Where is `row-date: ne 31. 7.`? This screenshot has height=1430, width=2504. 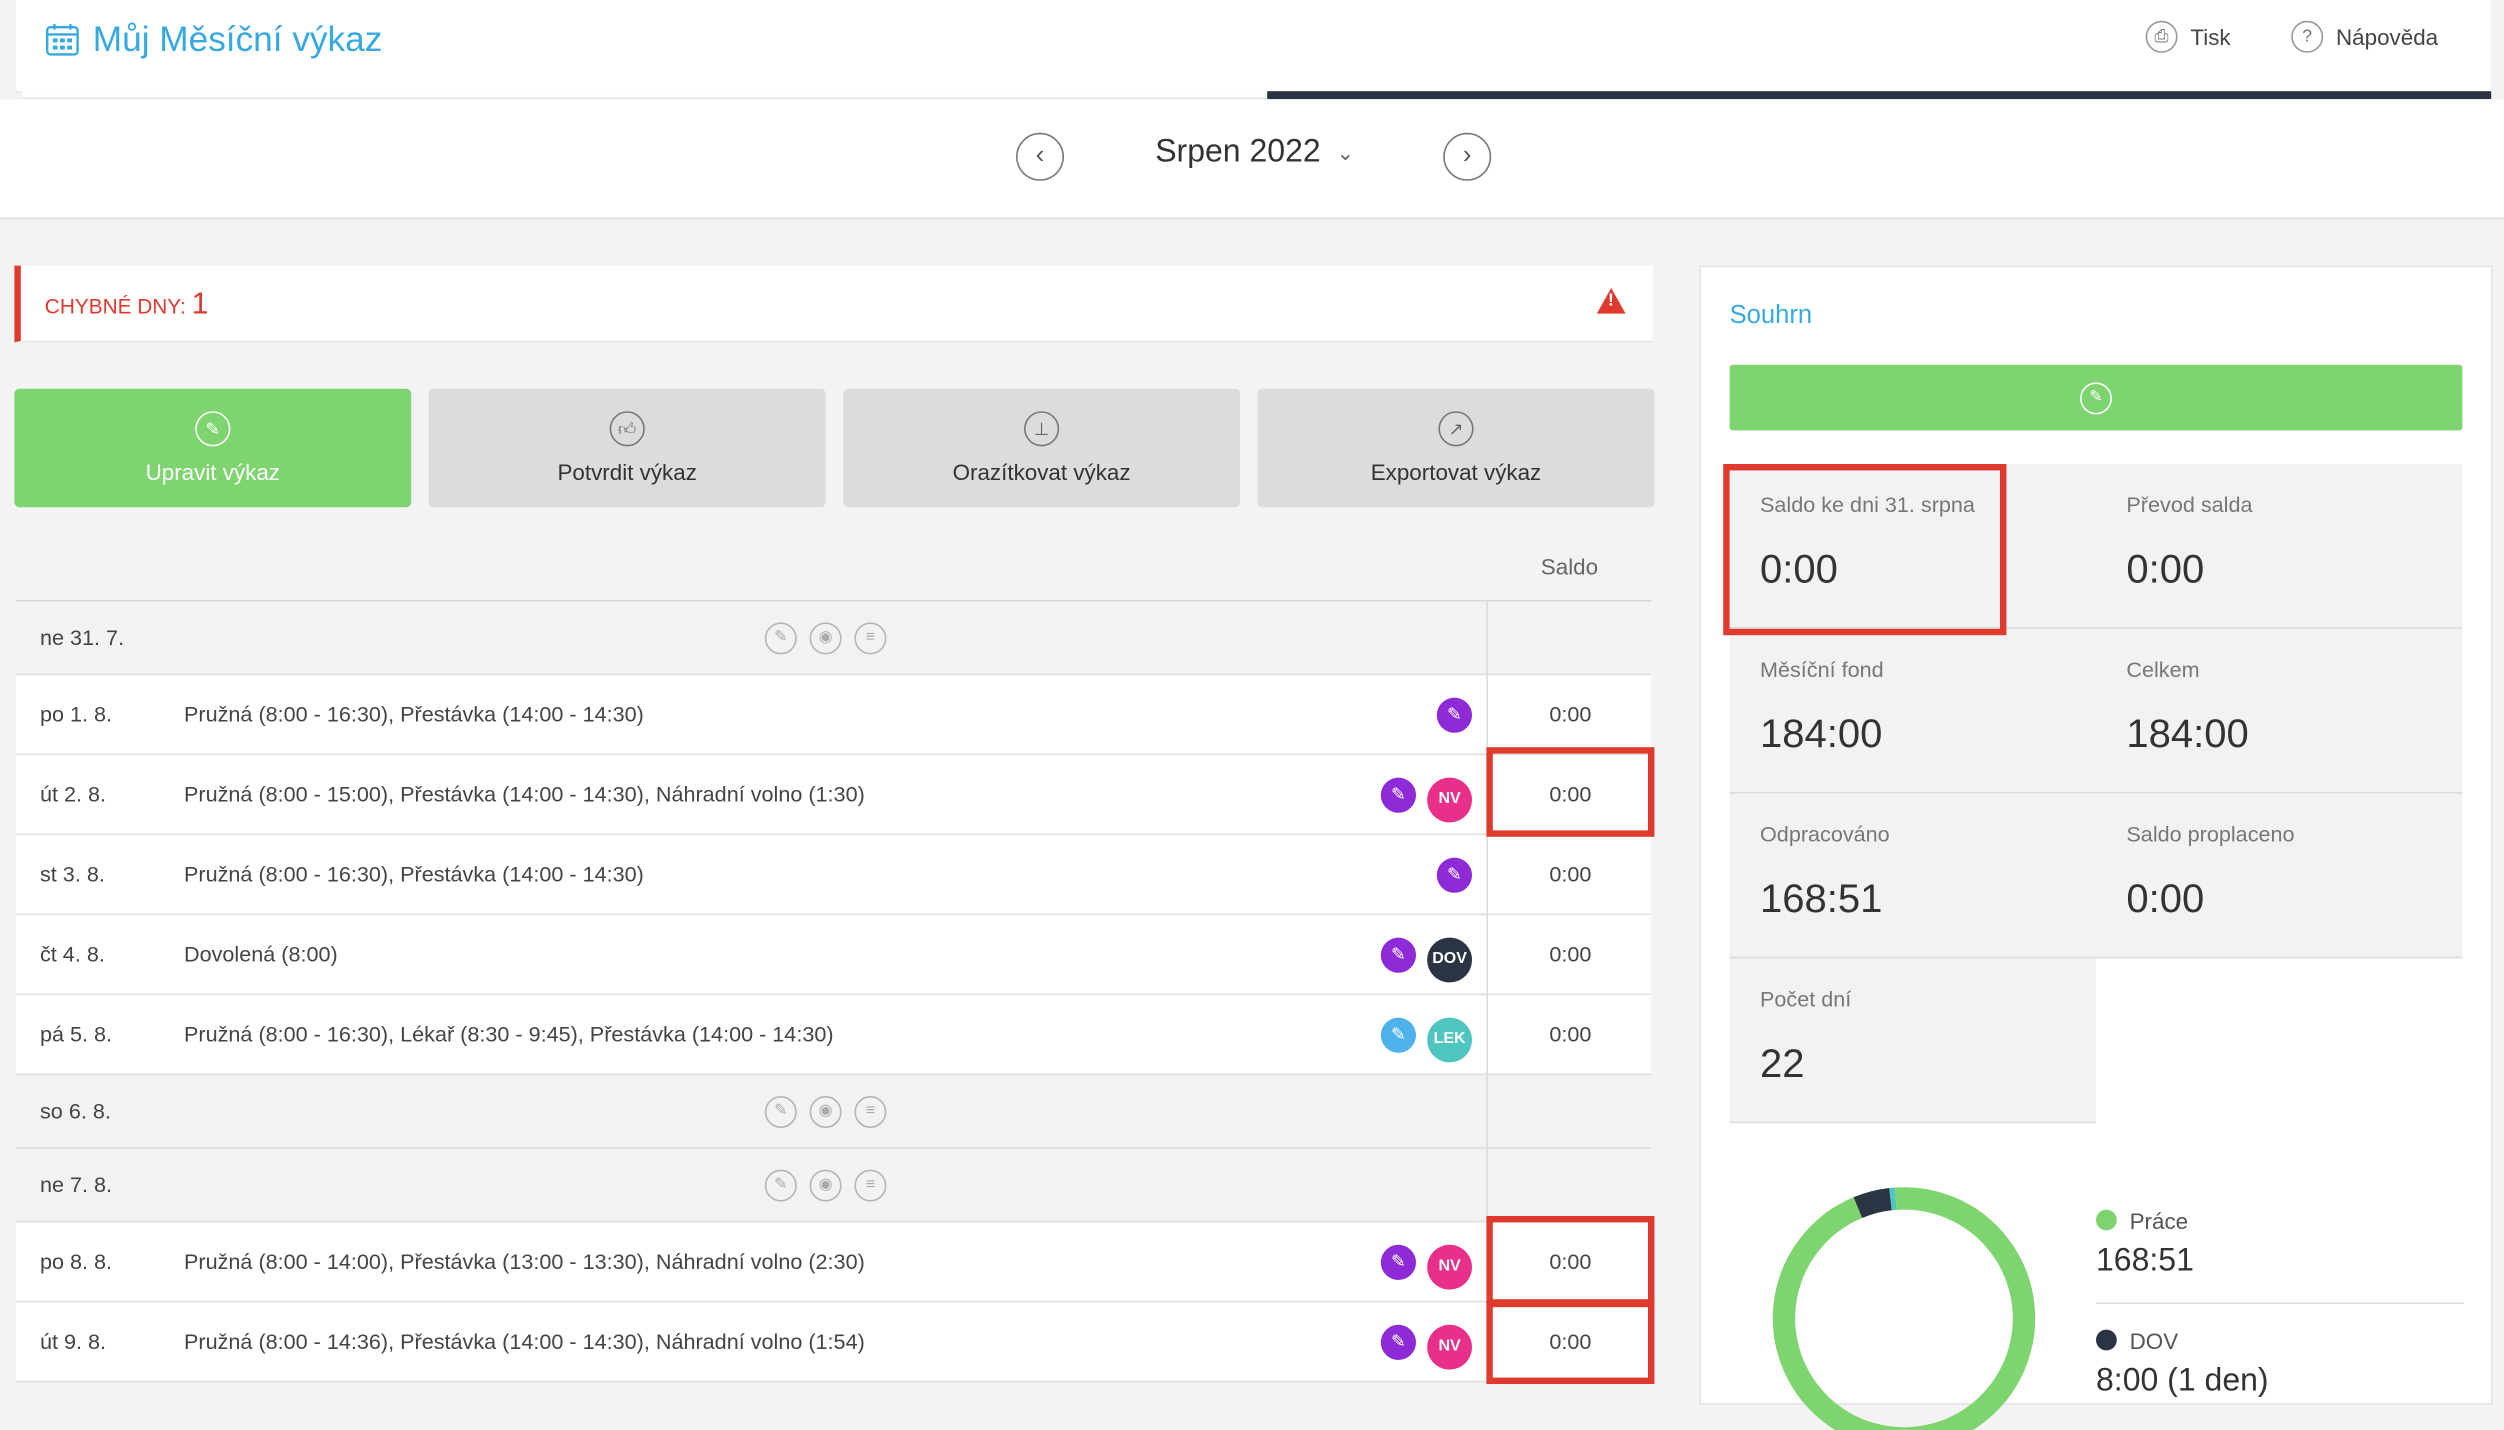
row-date: ne 31. 7. is located at coordinates (82, 638).